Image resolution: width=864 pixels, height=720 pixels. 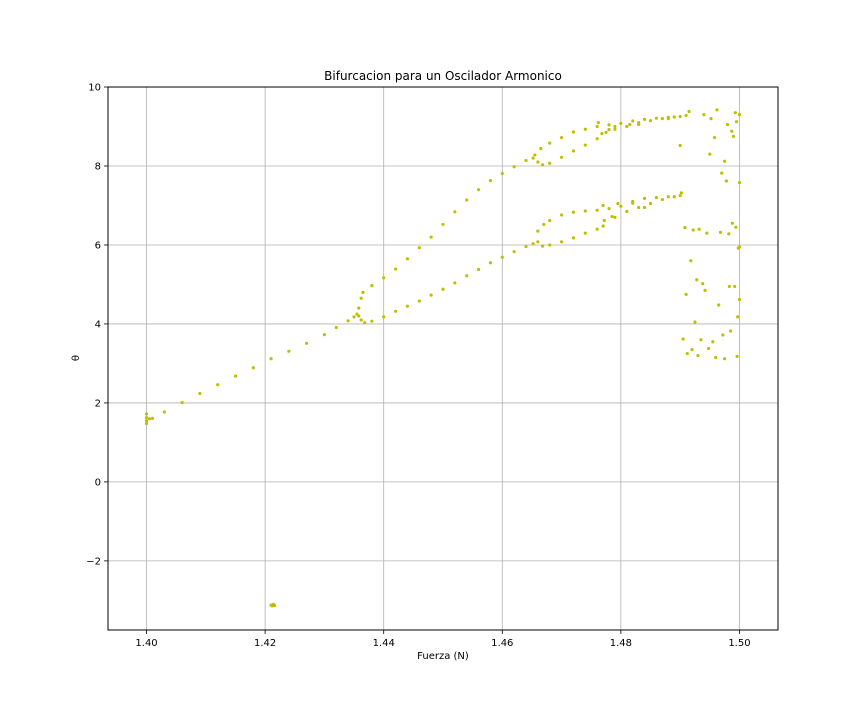 What do you see at coordinates (98, 482) in the screenshot?
I see `y-tick-label: 0` at bounding box center [98, 482].